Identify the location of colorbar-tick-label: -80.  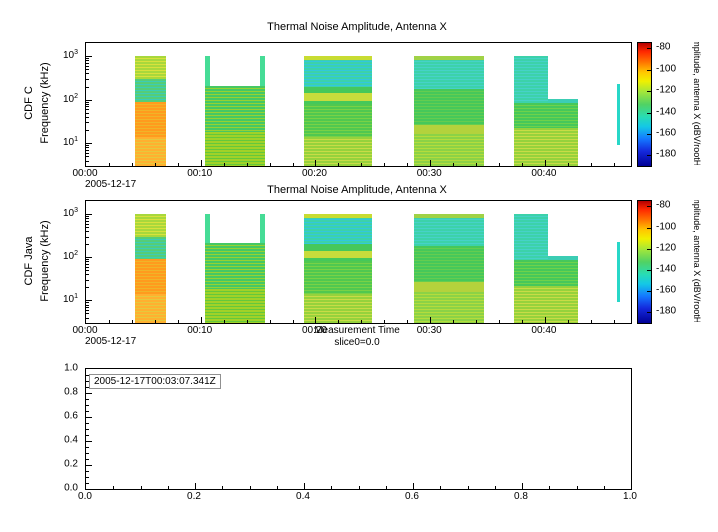
(663, 47).